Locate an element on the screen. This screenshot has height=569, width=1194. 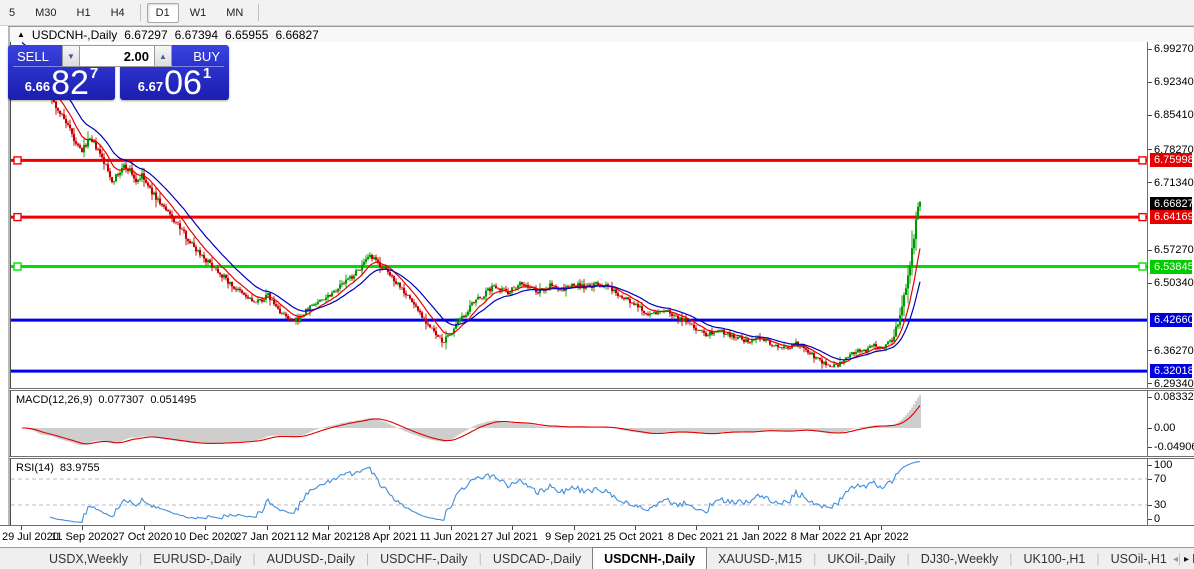
y-axis-tick-6.78270: 6.78270 is located at coordinates (1171, 150).